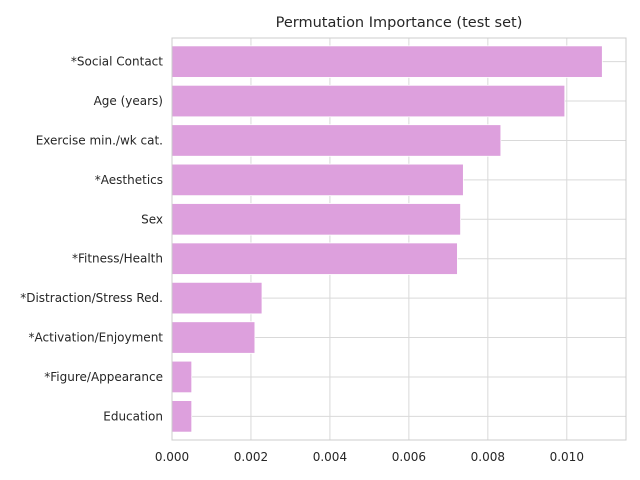 The height and width of the screenshot is (480, 640). Describe the element at coordinates (128, 101) in the screenshot. I see `y-tick-label: Age (years)` at that location.